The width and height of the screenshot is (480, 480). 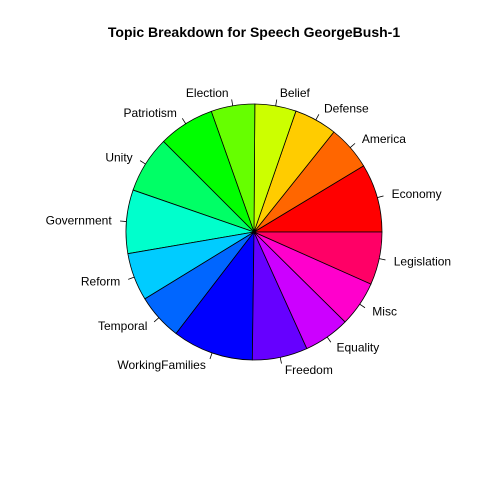 I want to click on label-tick-reform, so click(x=131, y=278).